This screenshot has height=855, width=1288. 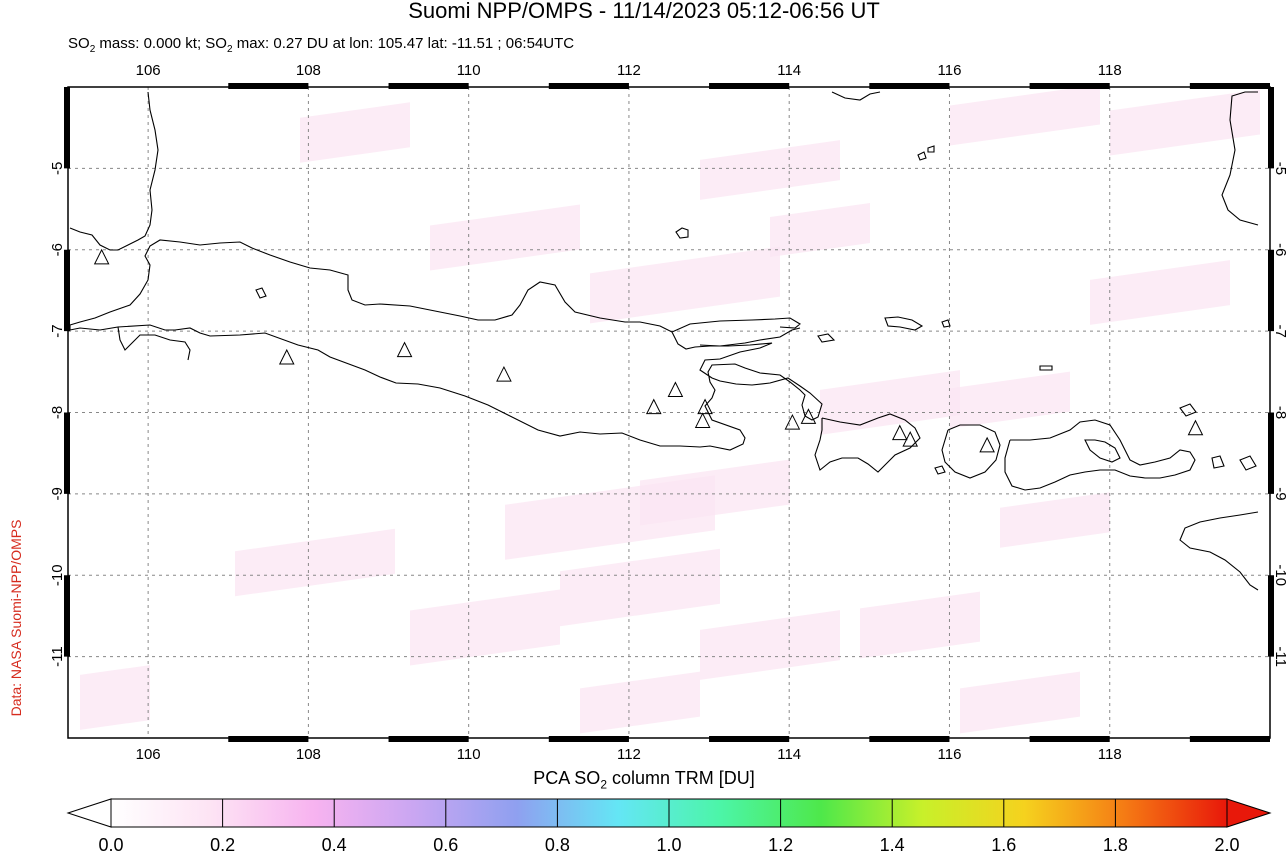 I want to click on cb-tick-1.2: 1.2, so click(x=780, y=845).